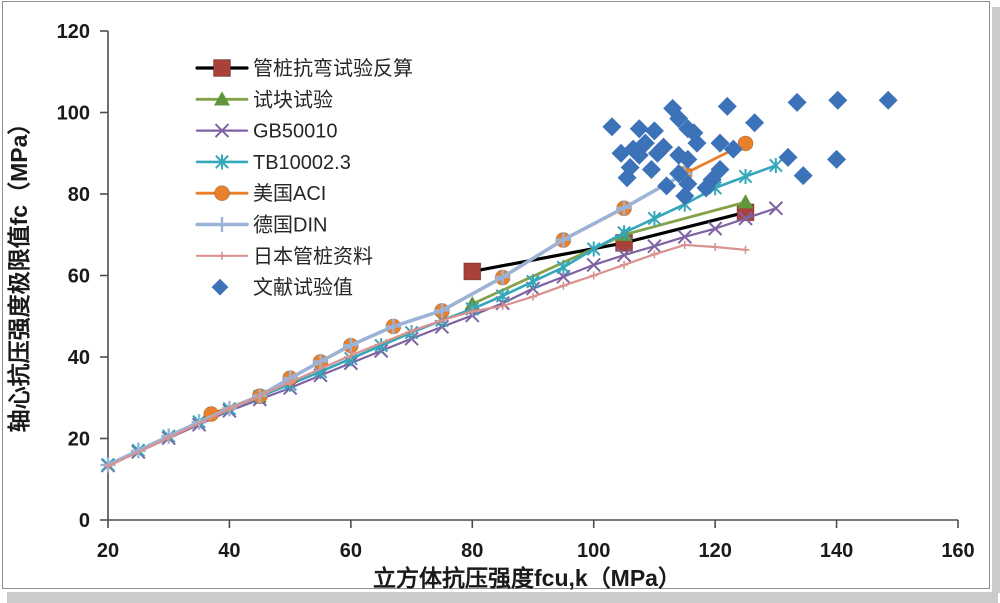 This screenshot has height=603, width=1000. Describe the element at coordinates (472, 551) in the screenshot. I see `x-tick-label: 80` at that location.